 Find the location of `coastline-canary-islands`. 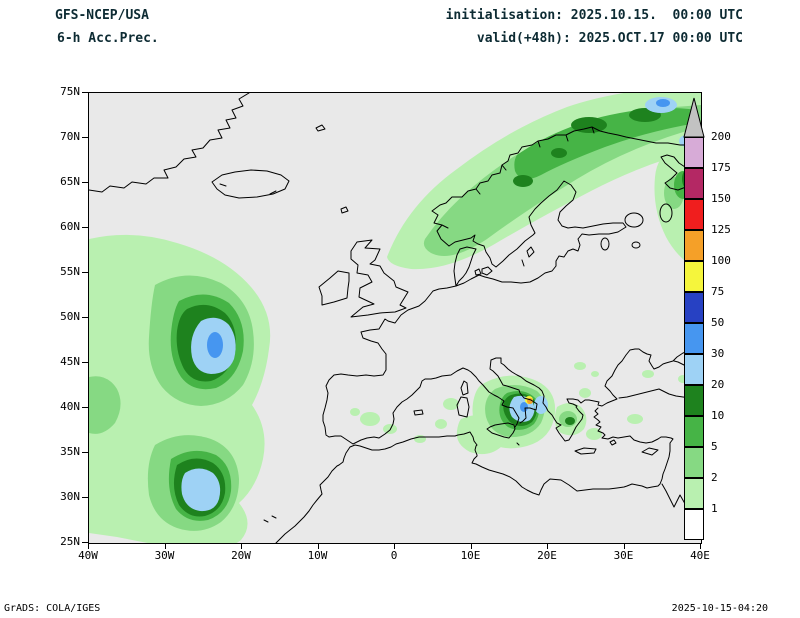

coastline-canary-islands is located at coordinates (270, 519).